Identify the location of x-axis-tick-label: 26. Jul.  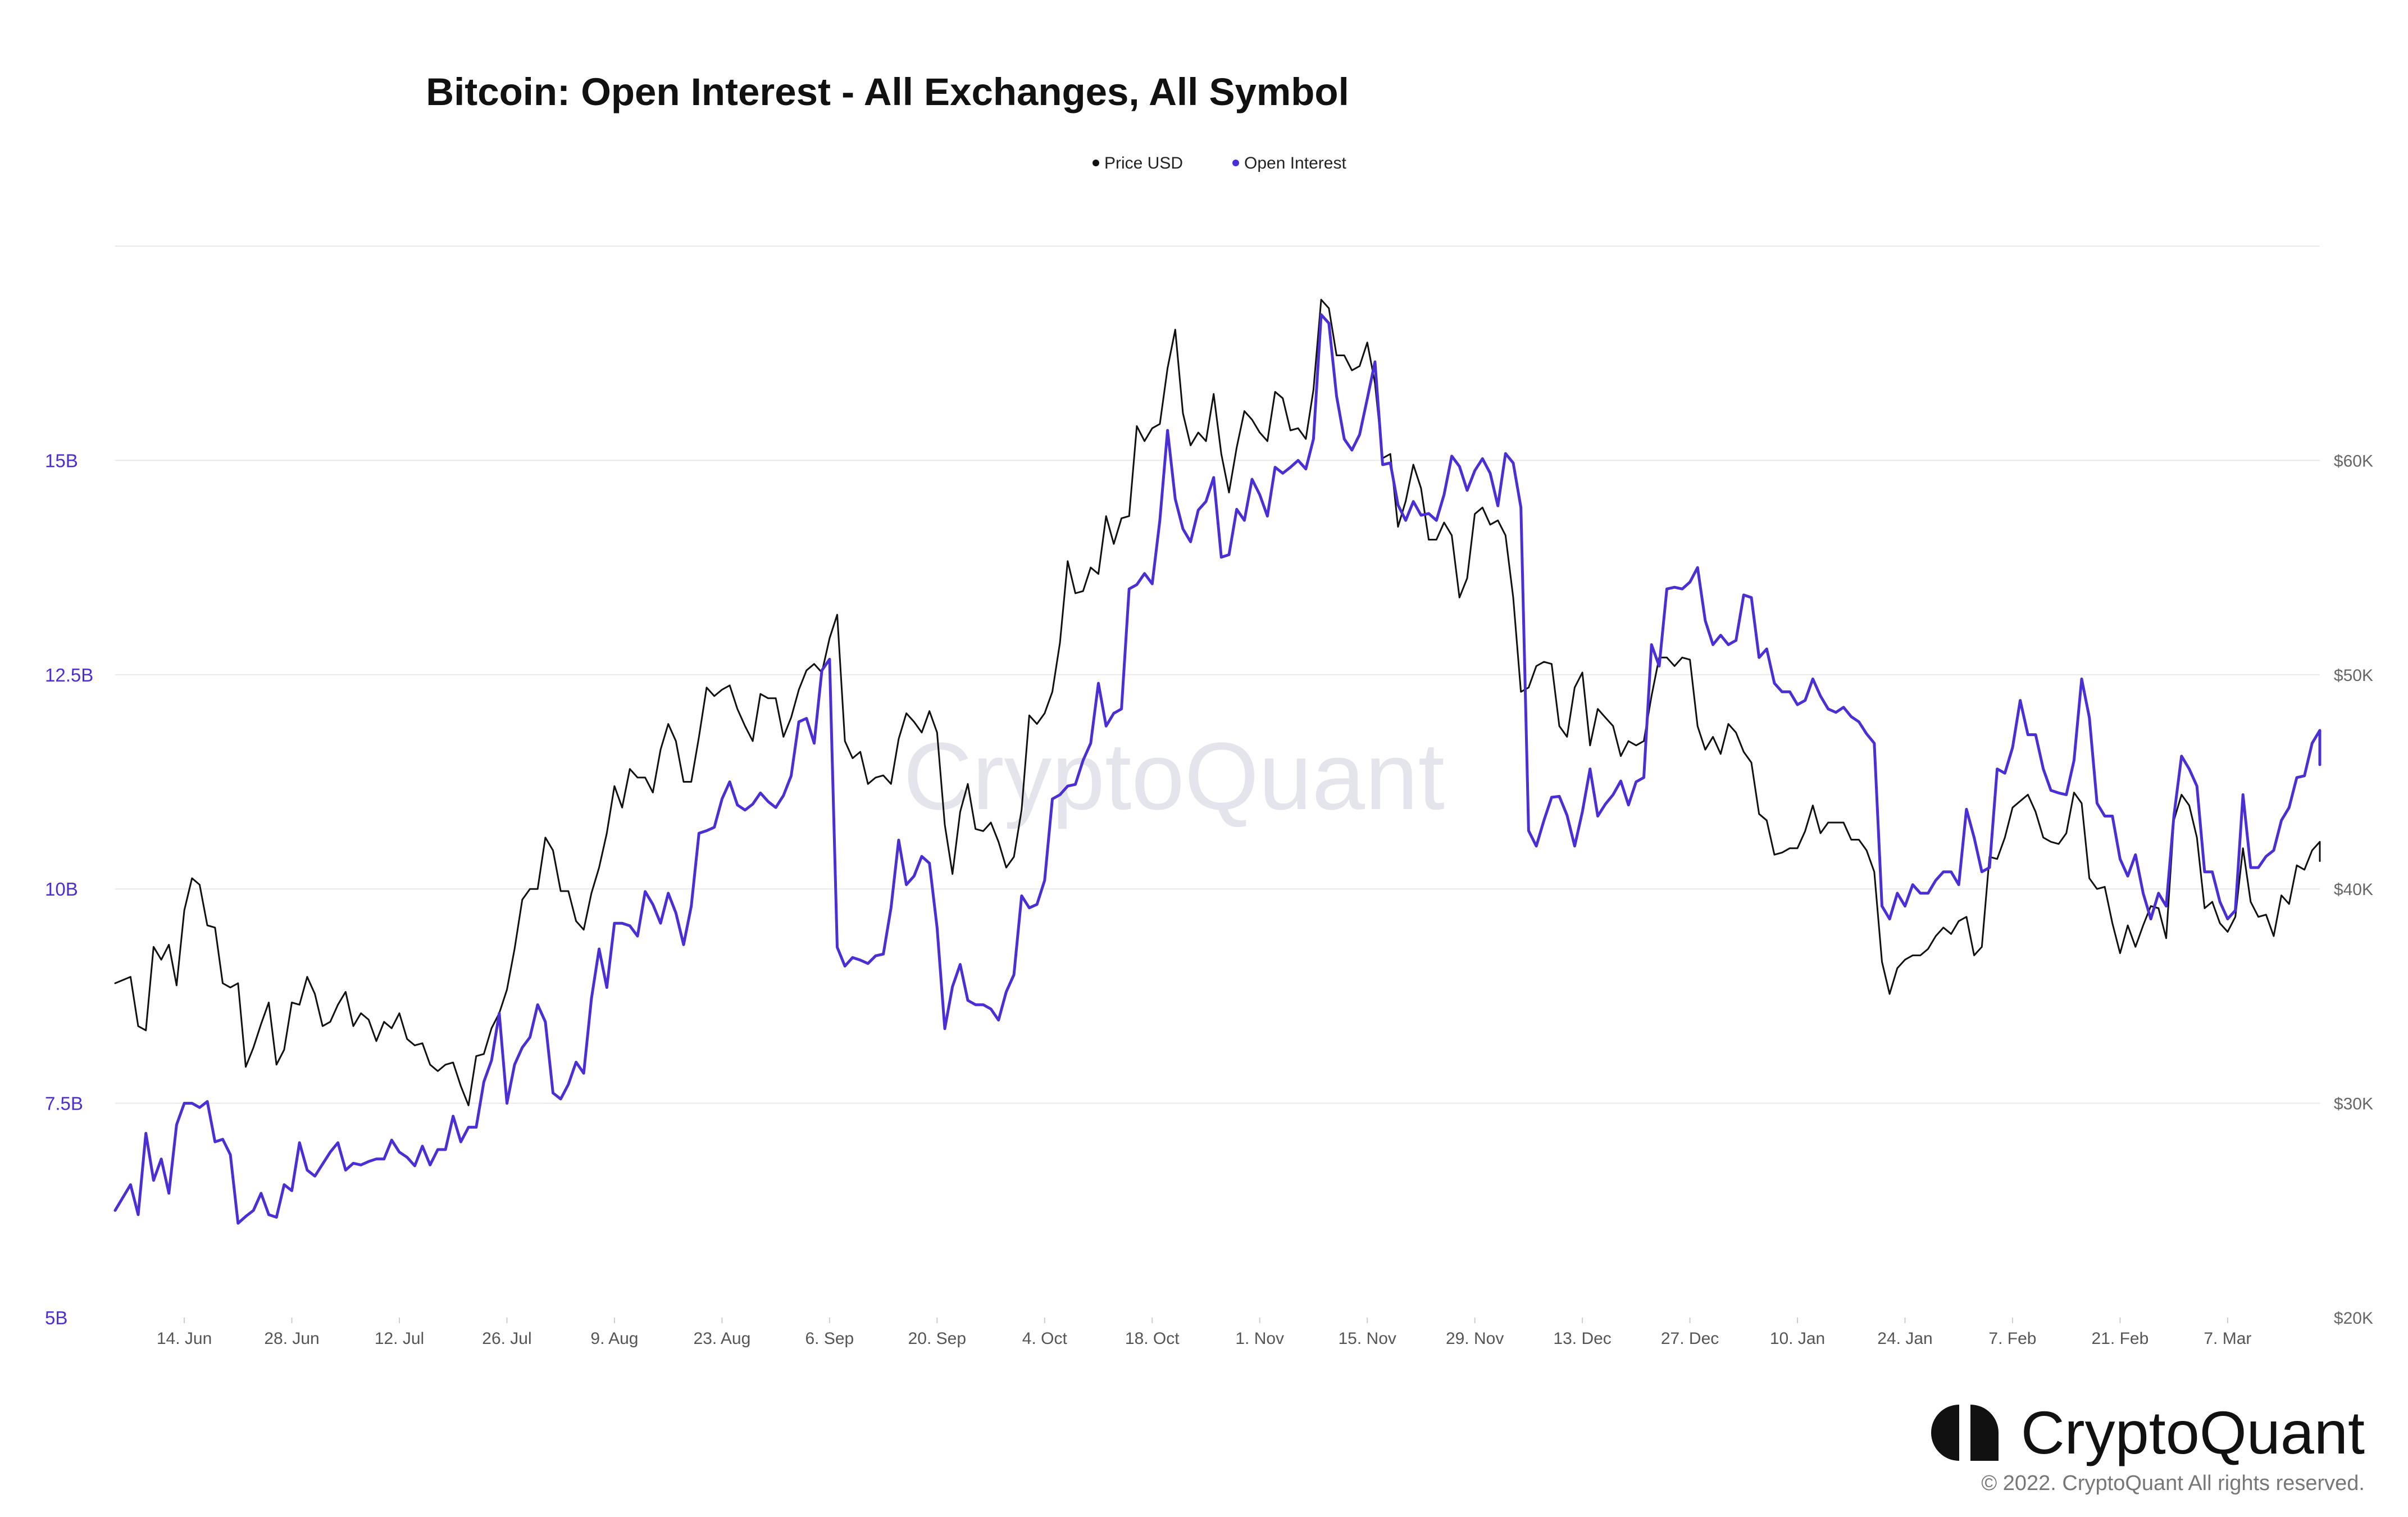
(506, 1338).